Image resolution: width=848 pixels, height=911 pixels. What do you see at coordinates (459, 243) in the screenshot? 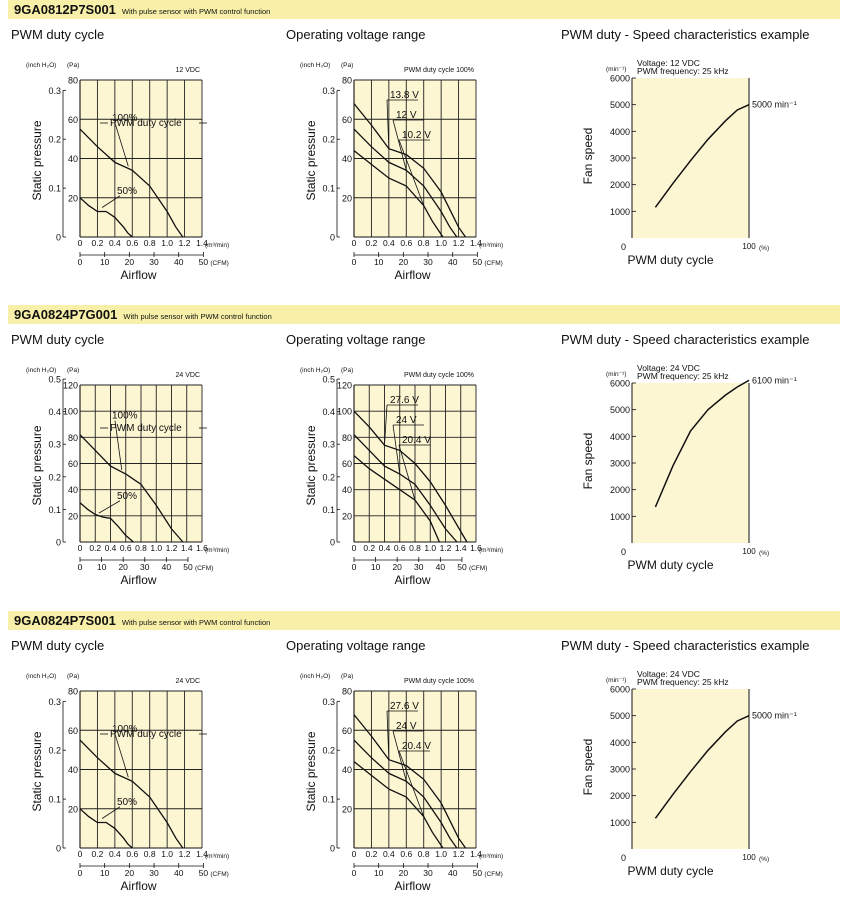
I see `m3-tick-label: 1.2` at bounding box center [459, 243].